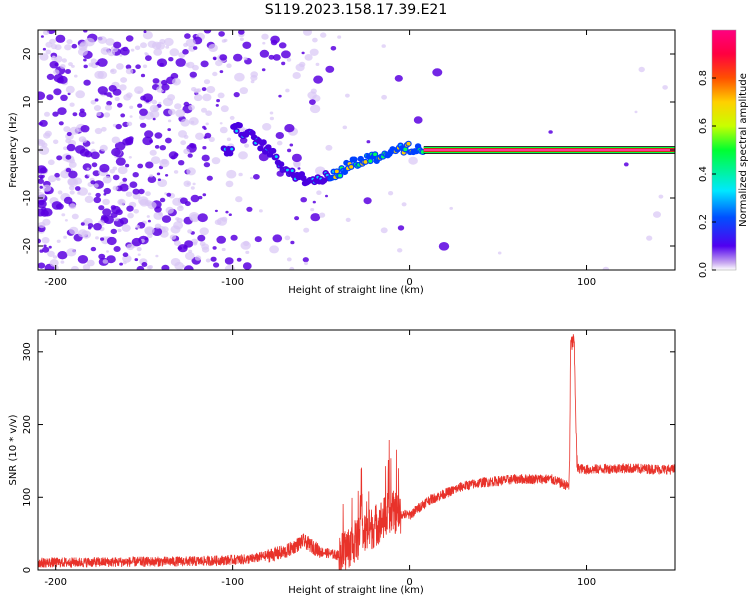 This screenshot has height=600, width=750. I want to click on colorbar-frame, so click(724, 150).